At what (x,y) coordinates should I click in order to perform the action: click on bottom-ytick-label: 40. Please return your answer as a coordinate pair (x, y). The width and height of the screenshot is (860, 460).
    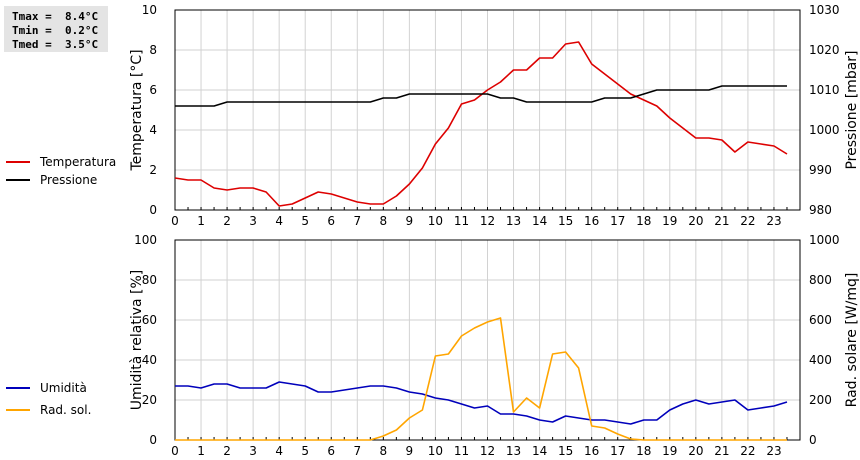
    Looking at the image, I should click on (149, 360).